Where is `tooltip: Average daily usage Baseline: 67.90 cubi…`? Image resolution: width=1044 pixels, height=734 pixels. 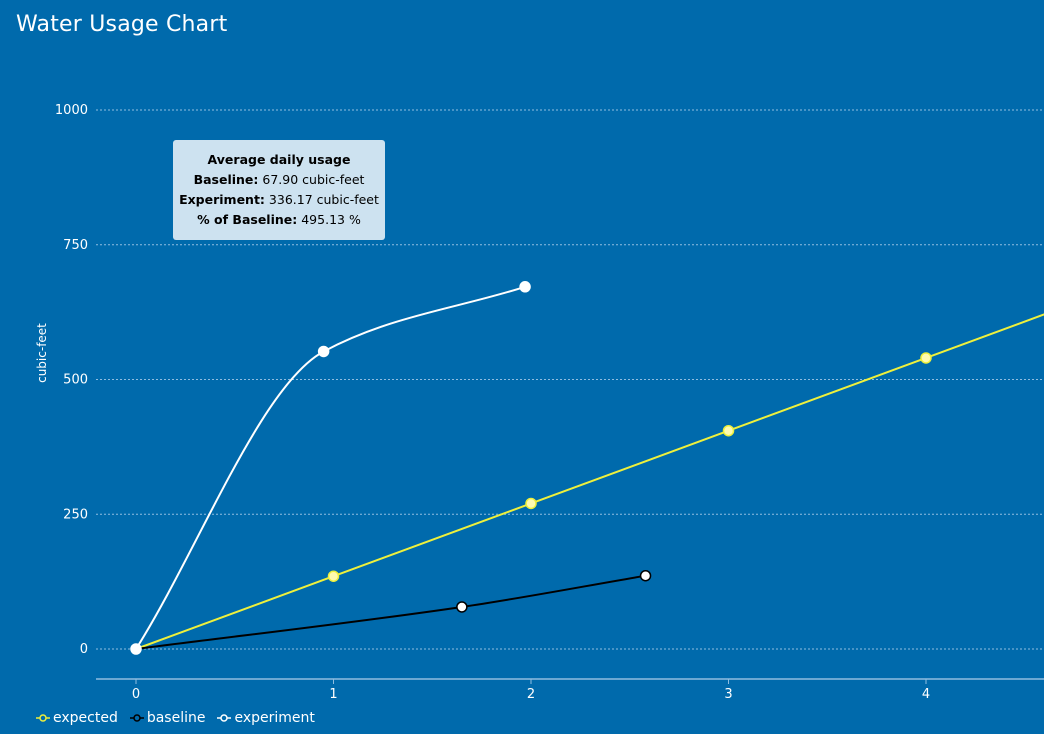
tooltip: Average daily usage Baseline: 67.90 cubi… is located at coordinates (279, 190).